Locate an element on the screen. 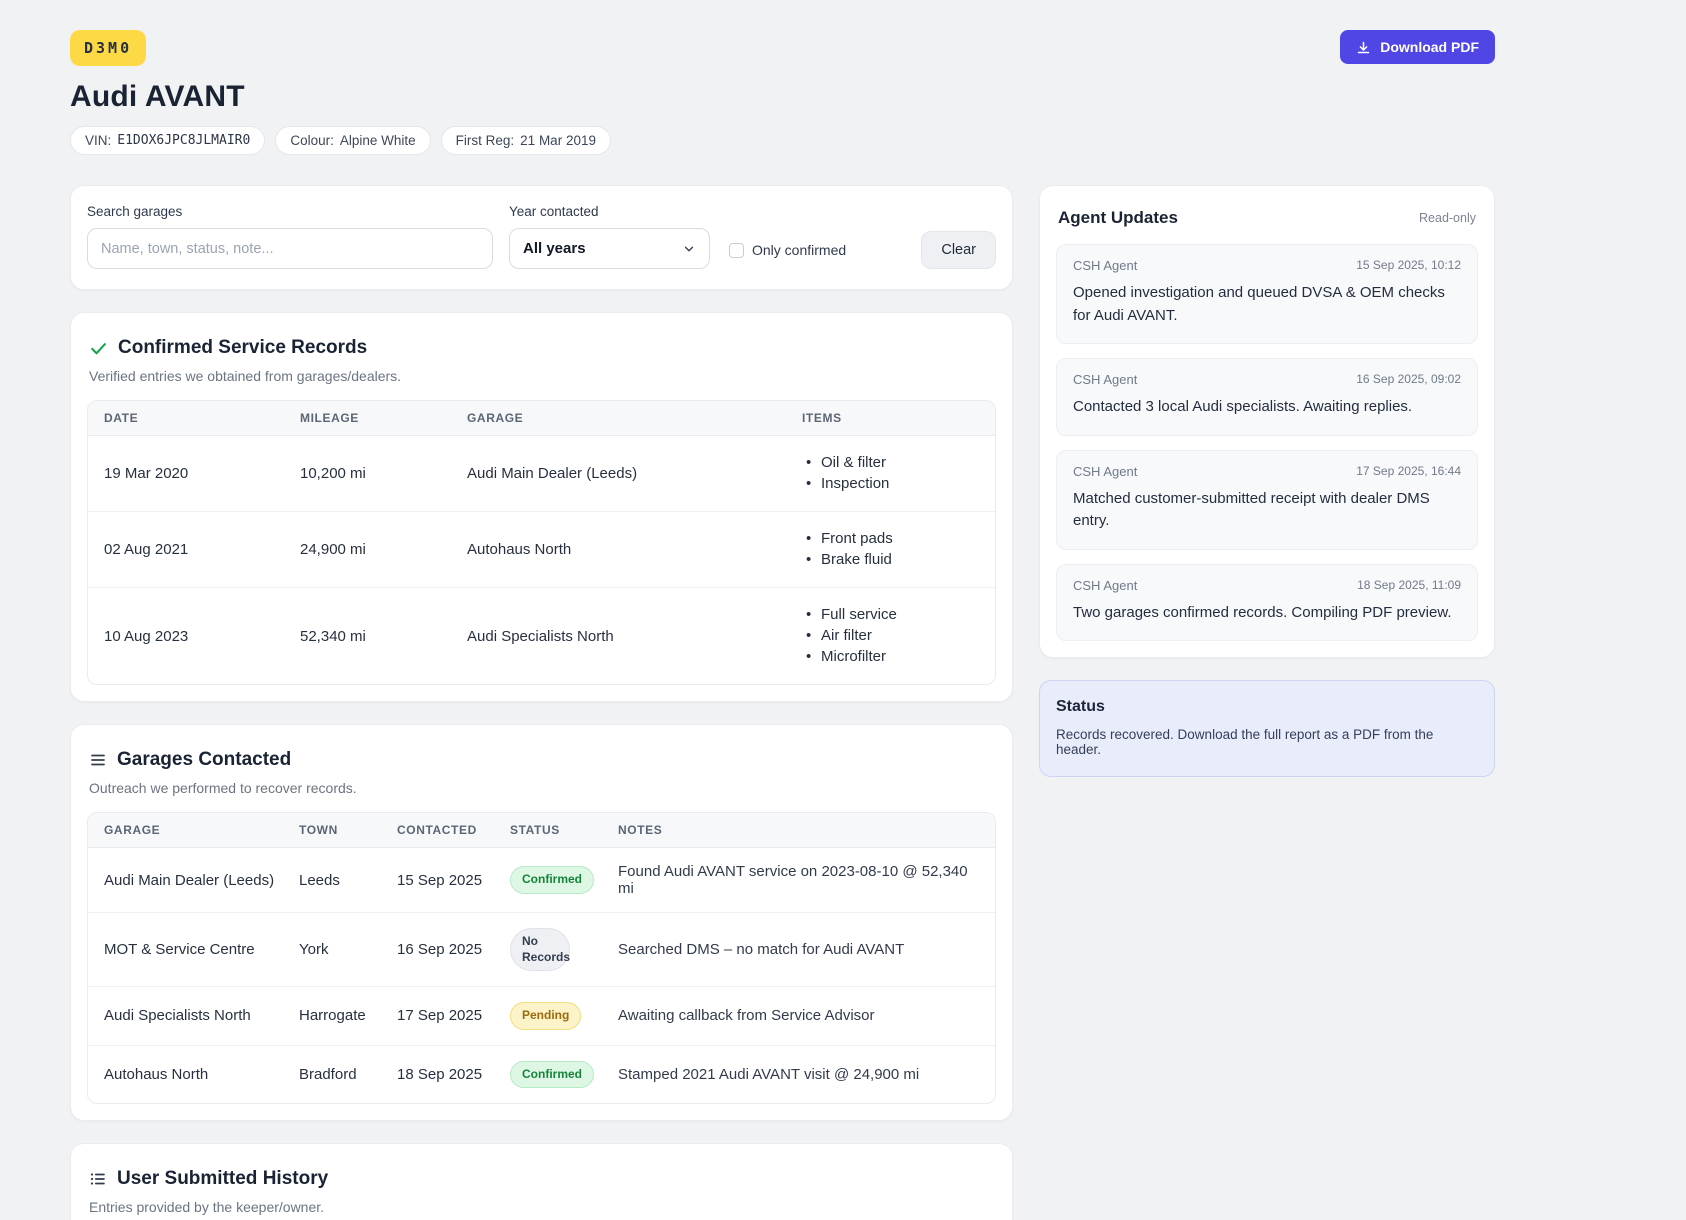 This screenshot has width=1686, height=1220. col-header-date: DATE is located at coordinates (121, 418).